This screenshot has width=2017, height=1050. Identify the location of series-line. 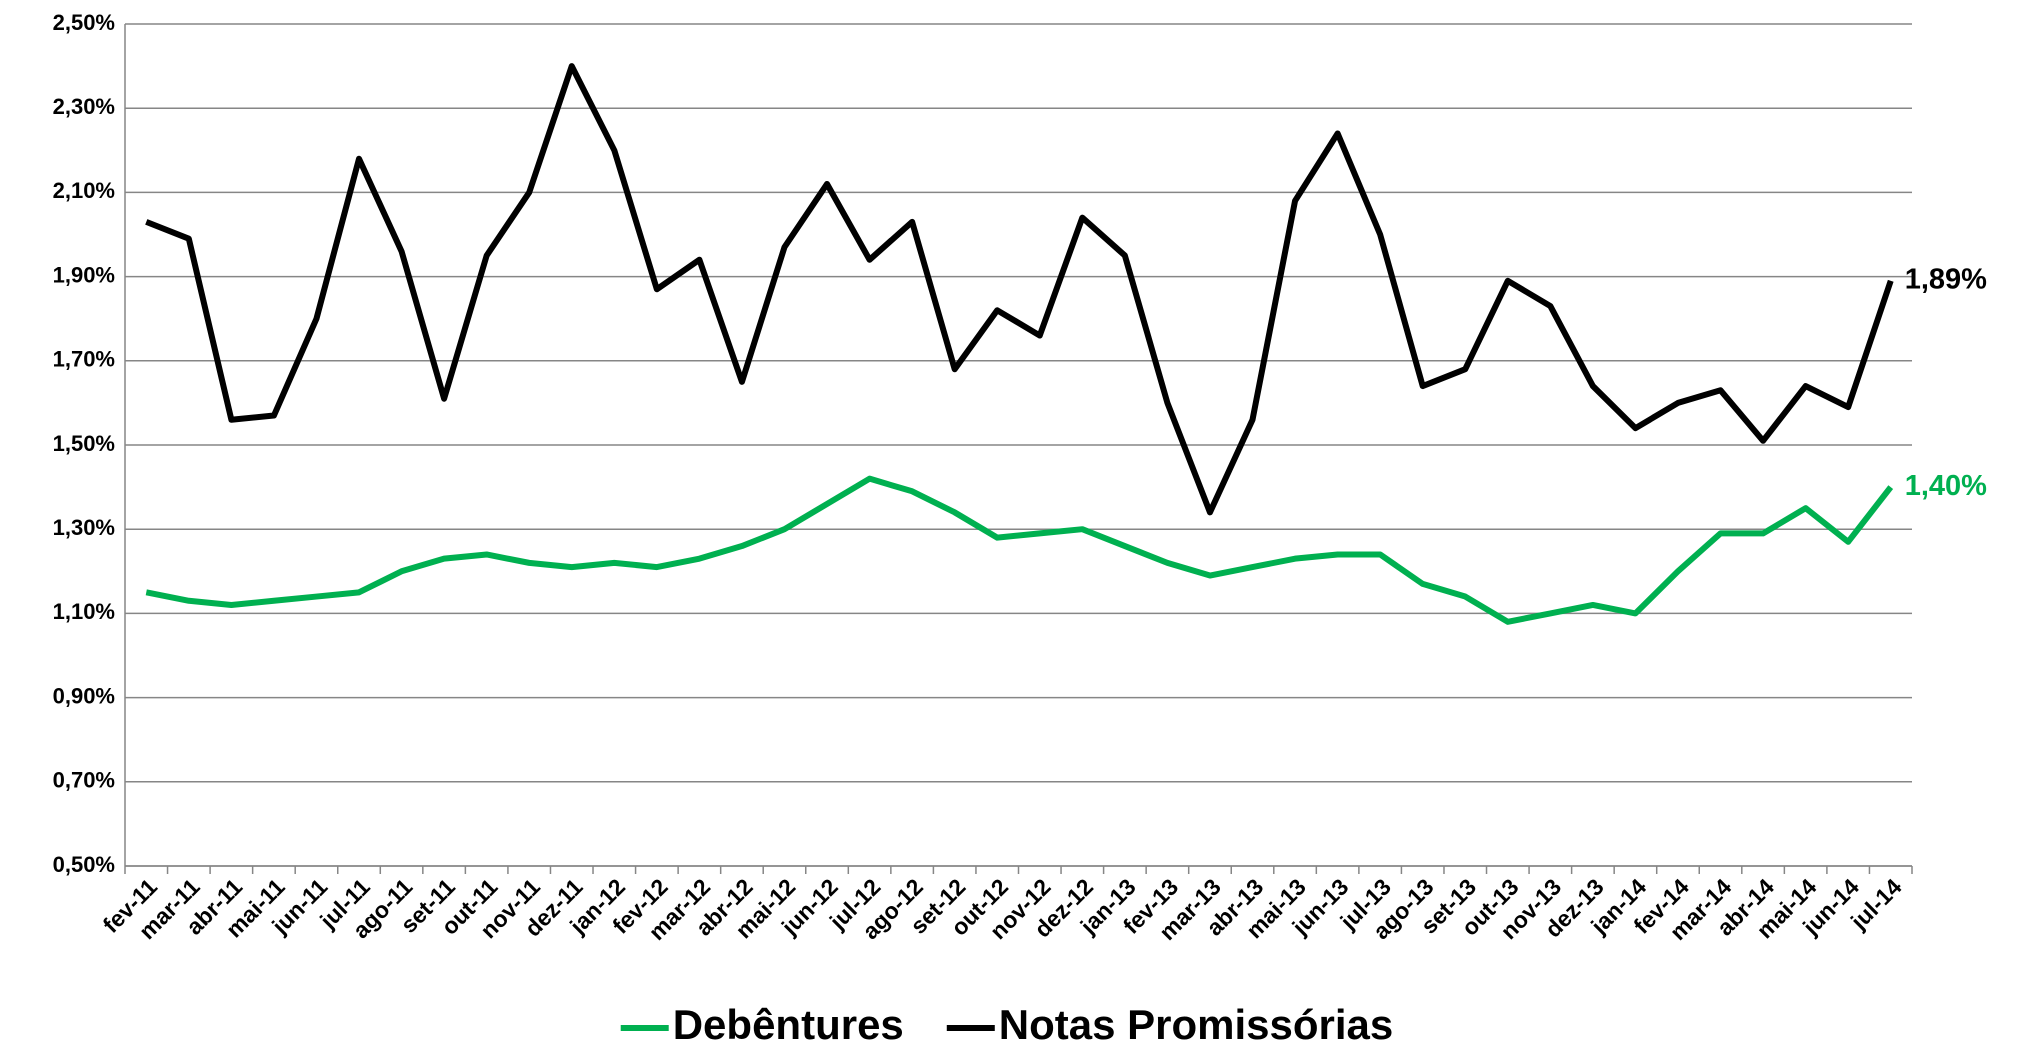
(1019, 550).